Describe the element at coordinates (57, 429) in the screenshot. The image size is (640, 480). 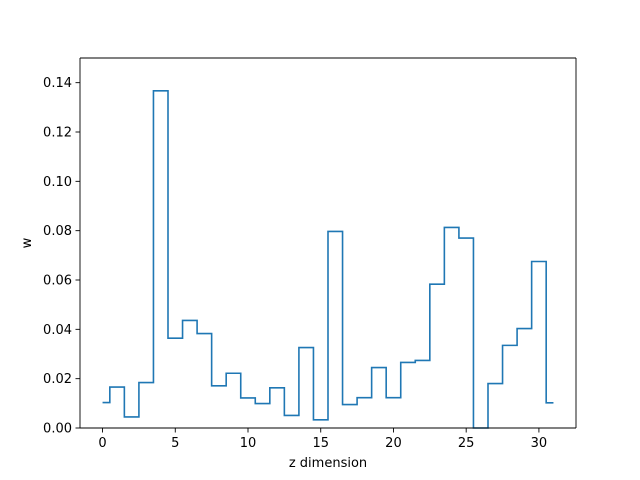
I see `y-tick-label: 0.00` at that location.